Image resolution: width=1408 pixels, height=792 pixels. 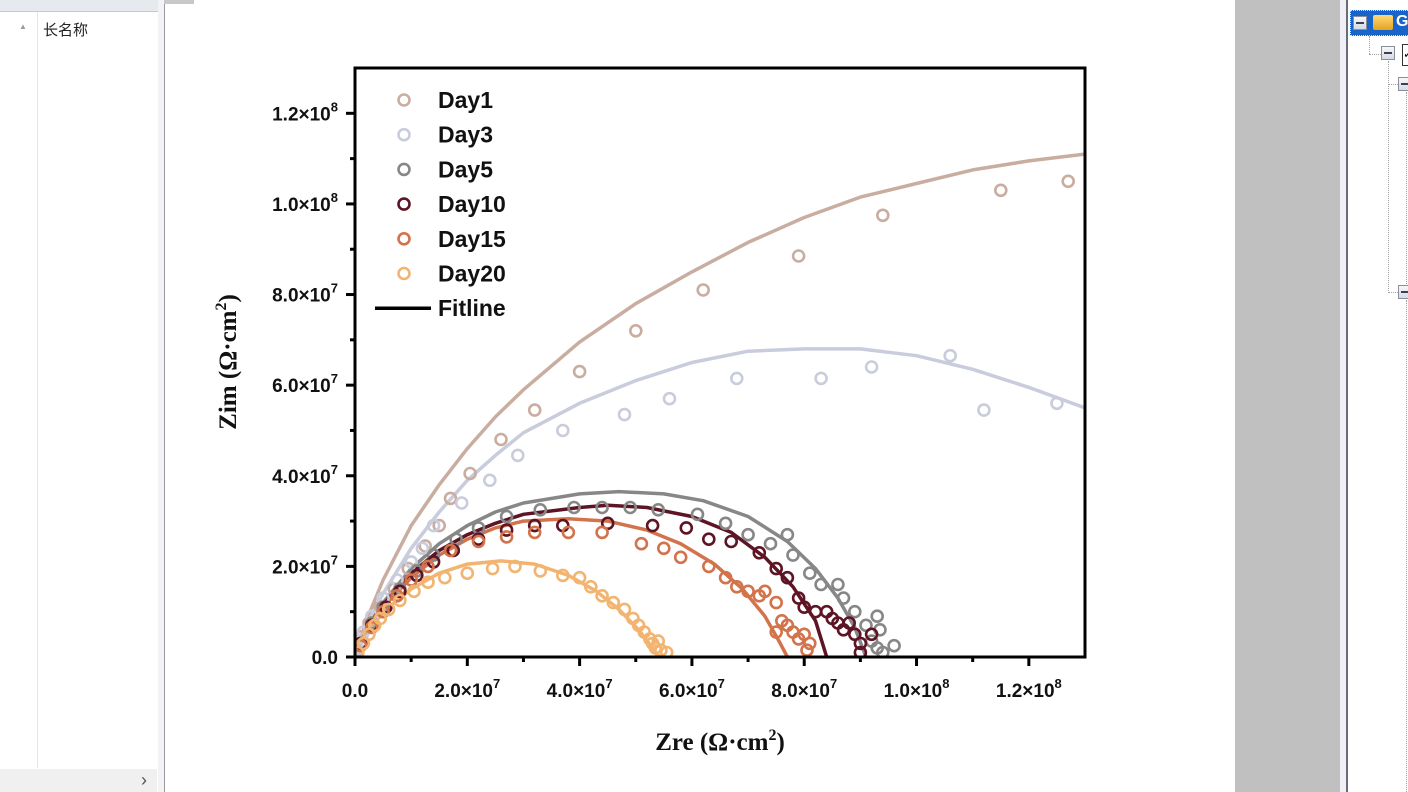 I want to click on column-divider, so click(x=37, y=390).